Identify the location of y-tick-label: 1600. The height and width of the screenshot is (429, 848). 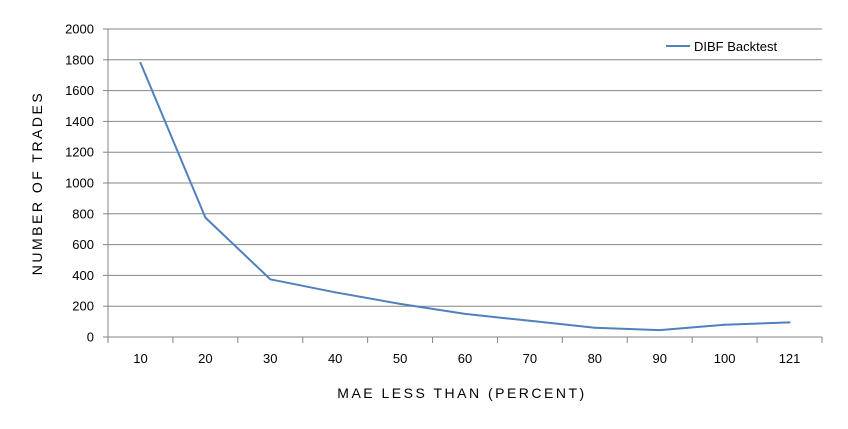
(79, 90).